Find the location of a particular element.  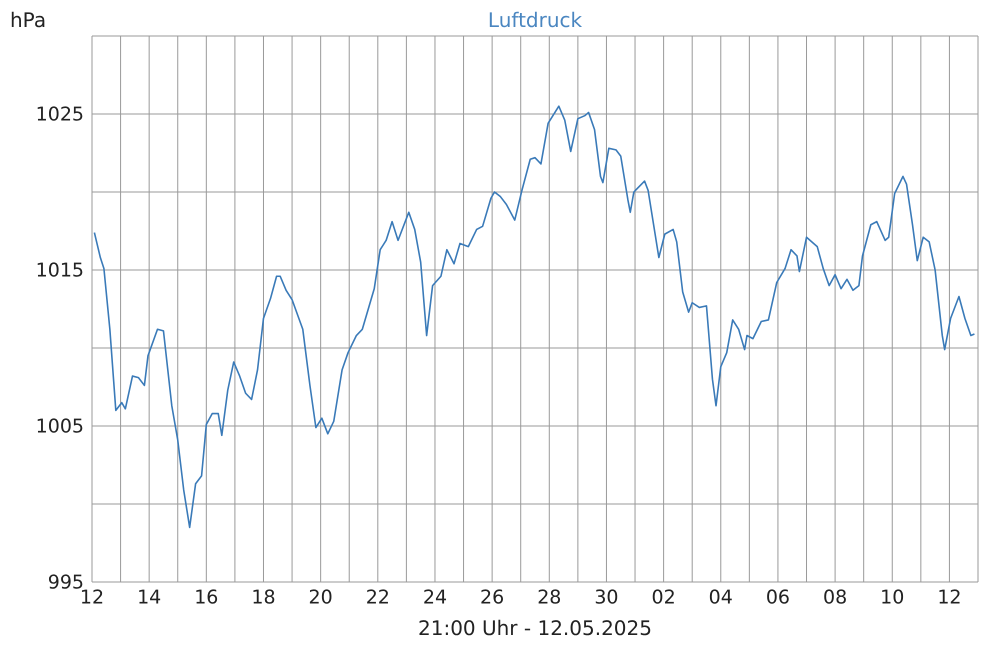

x-tick-label: 14 is located at coordinates (149, 597).